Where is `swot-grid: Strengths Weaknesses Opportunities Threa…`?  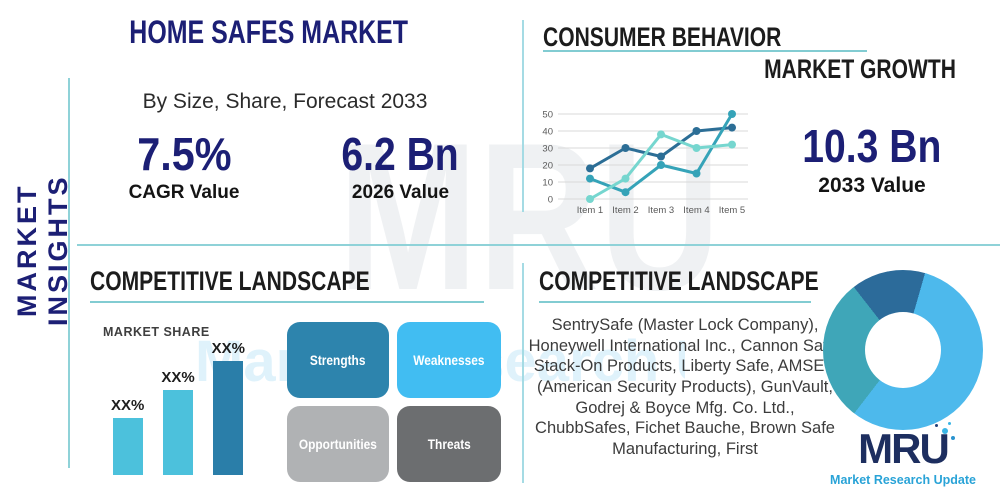
swot-grid: Strengths Weaknesses Opportunities Threa… is located at coordinates (394, 402).